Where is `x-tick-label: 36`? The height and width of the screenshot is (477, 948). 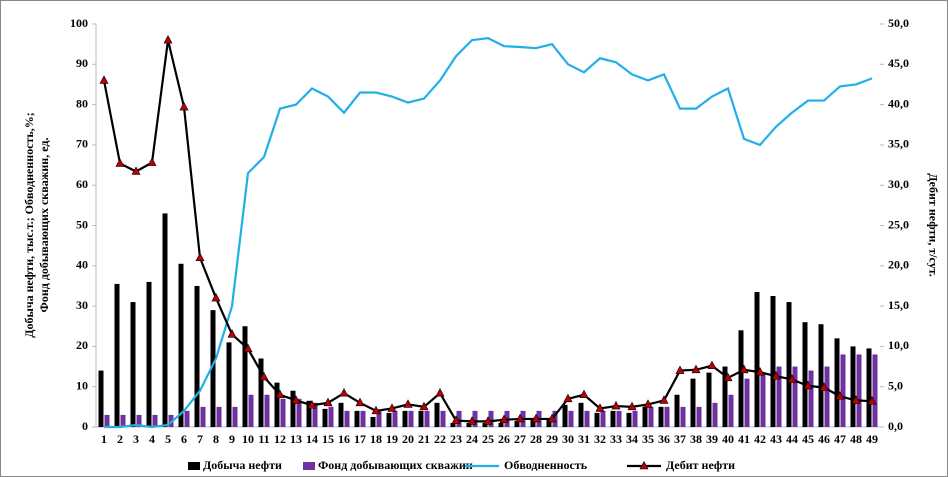
x-tick-label: 36 is located at coordinates (664, 439).